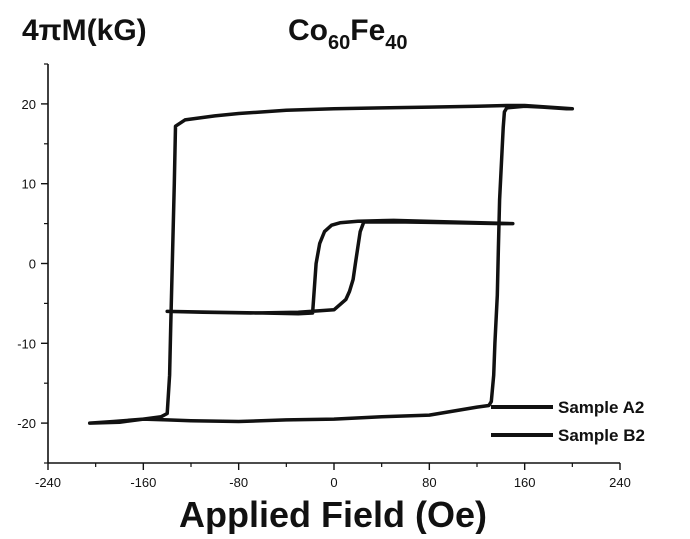  Describe the element at coordinates (29, 104) in the screenshot. I see `y-tick-label: 20` at that location.